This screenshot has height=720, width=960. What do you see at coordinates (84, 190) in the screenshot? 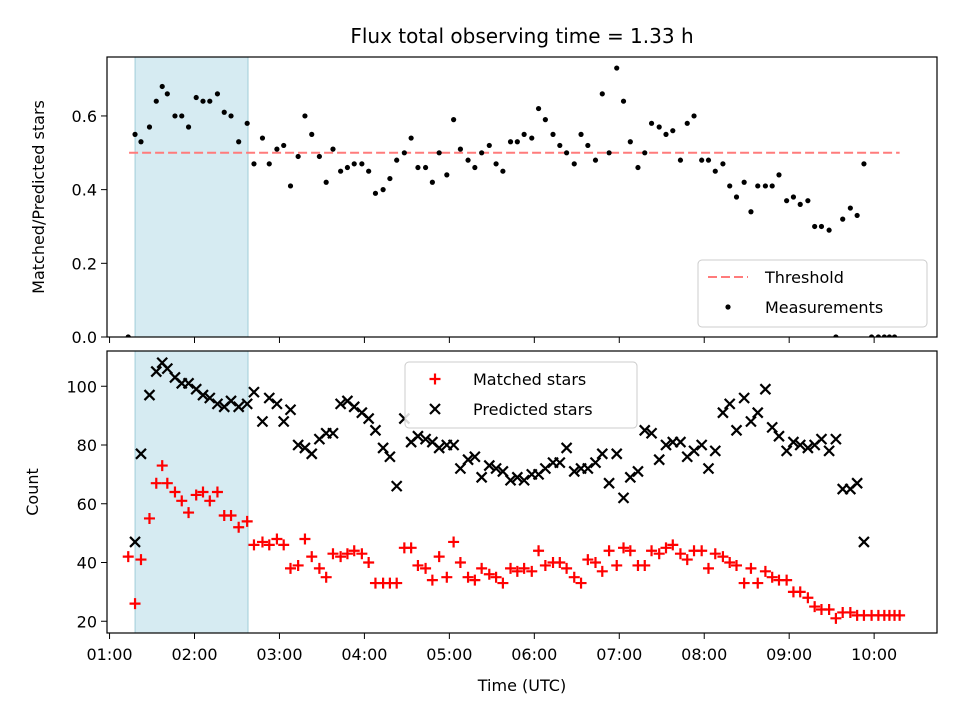
I see `y-tick-label: 0.4` at bounding box center [84, 190].